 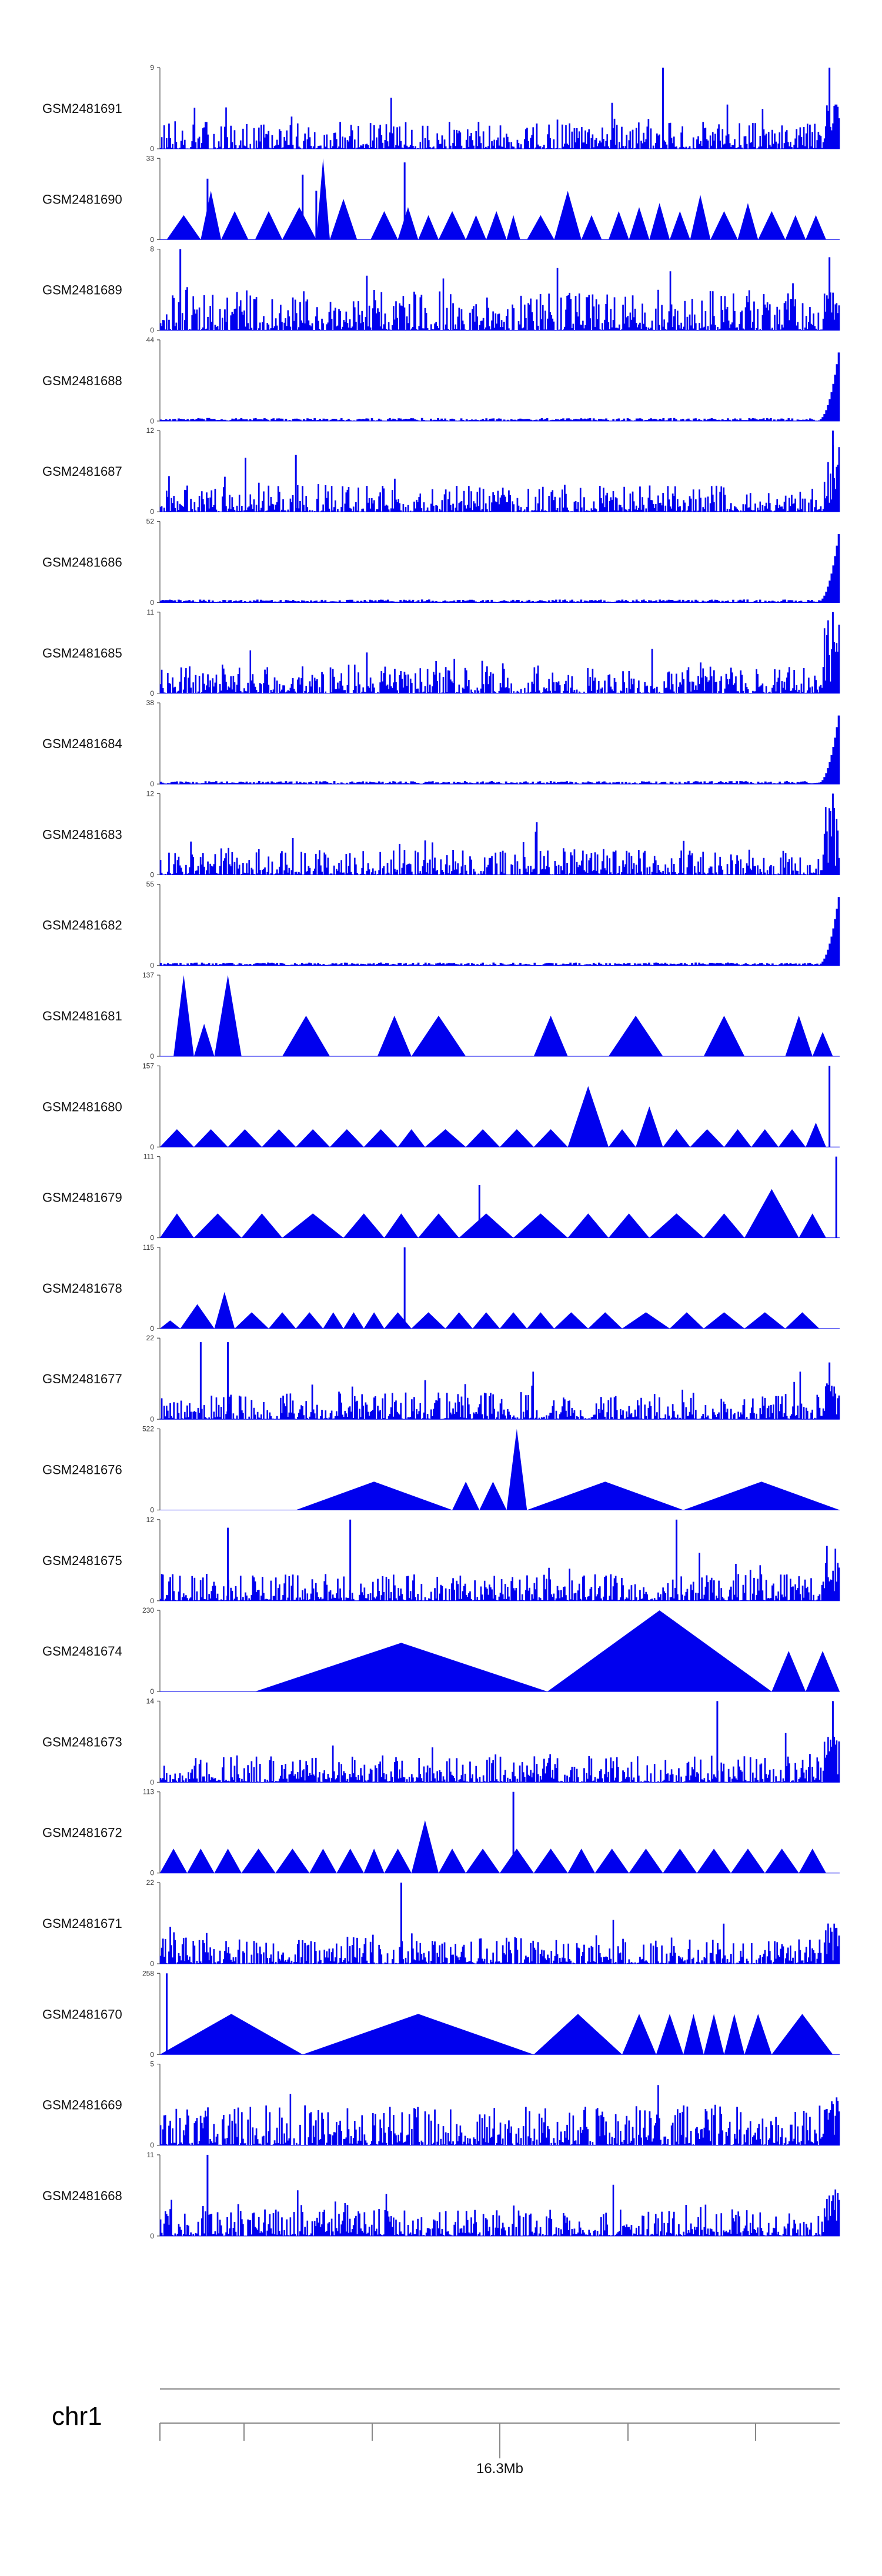 What do you see at coordinates (441, 1469) in the screenshot?
I see `track-GSM2481676: GSM2481676 522 0` at bounding box center [441, 1469].